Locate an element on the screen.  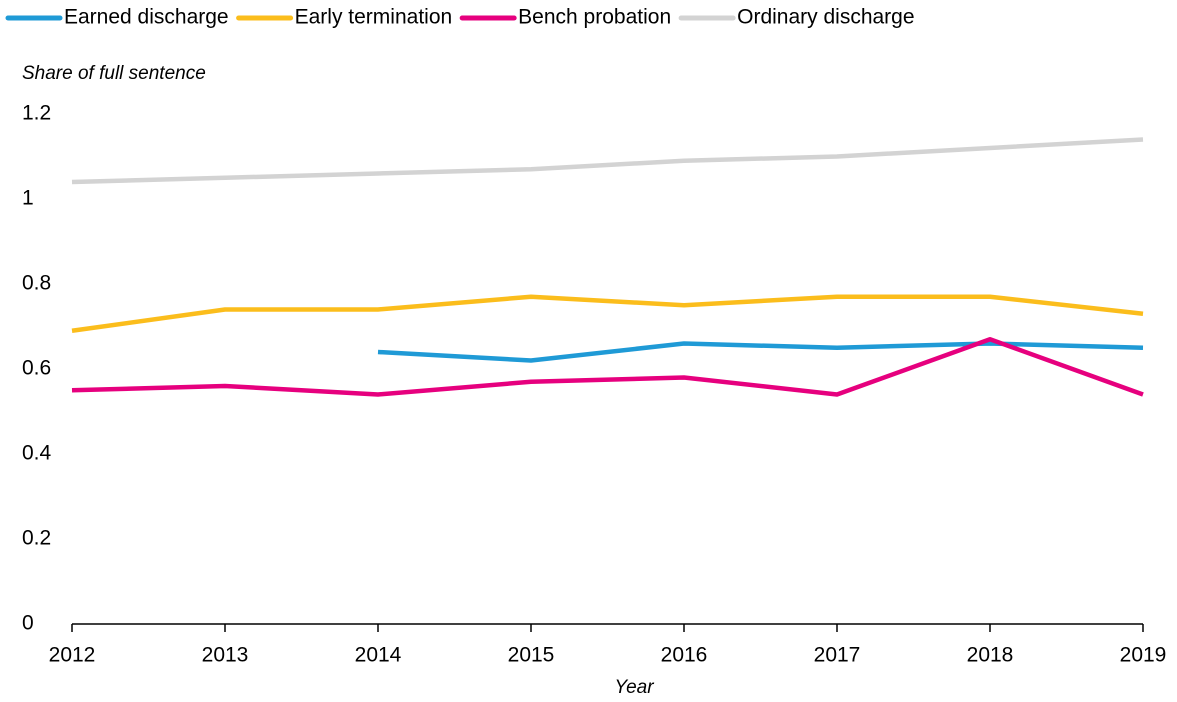
y-tick-label: 1.2 is located at coordinates (36, 113).